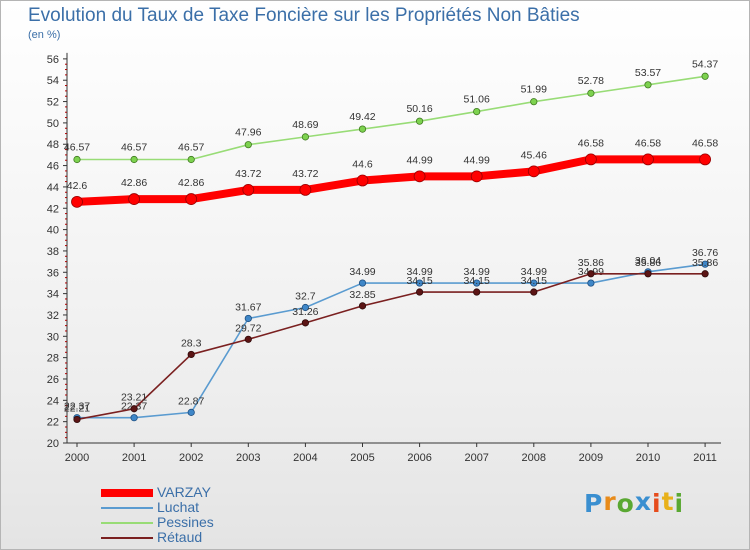 This screenshot has height=550, width=750. What do you see at coordinates (53, 337) in the screenshot?
I see `y-tick-label: 30` at bounding box center [53, 337].